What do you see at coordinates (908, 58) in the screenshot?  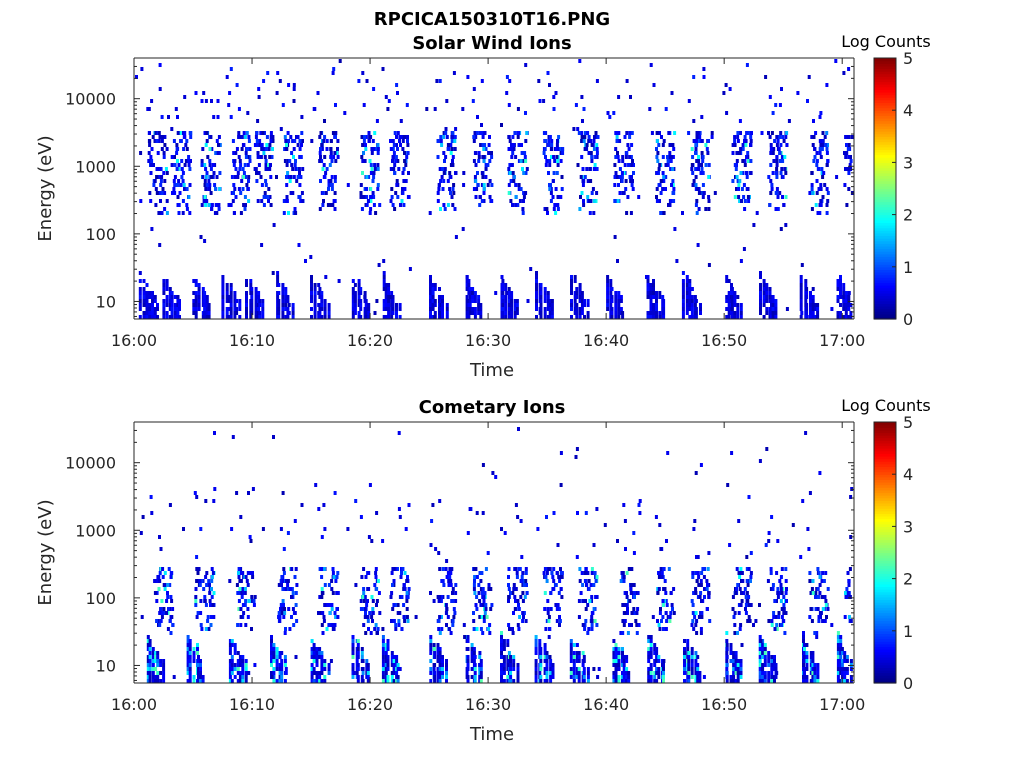 I see `colorbar-tick-label: 5` at bounding box center [908, 58].